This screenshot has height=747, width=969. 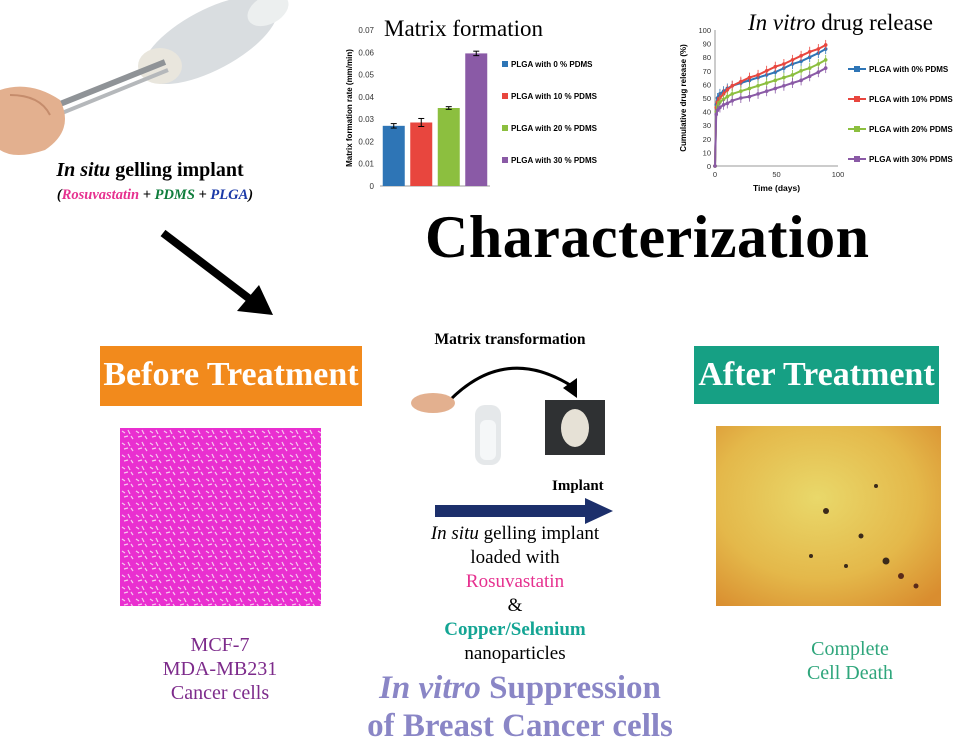 I want to click on after-caption: Complete Cell Death, so click(x=850, y=661).